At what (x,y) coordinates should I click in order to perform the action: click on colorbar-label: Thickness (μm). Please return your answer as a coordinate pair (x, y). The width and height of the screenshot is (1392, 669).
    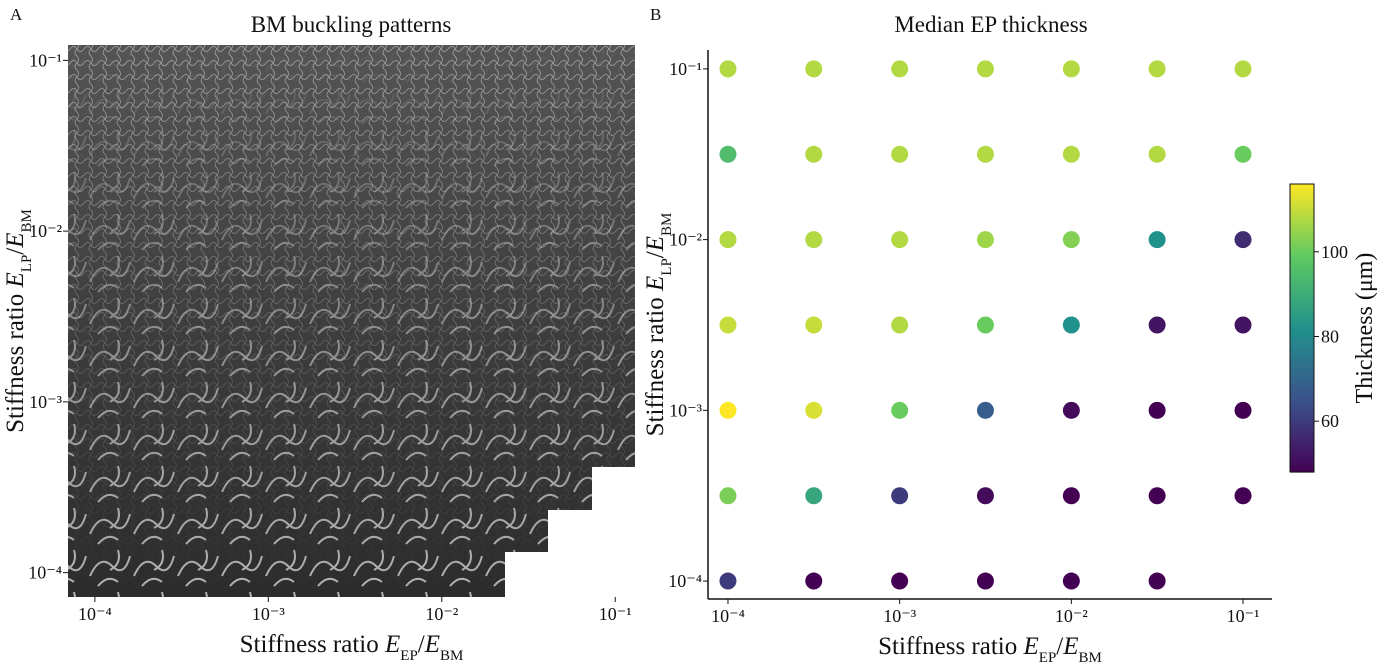
    Looking at the image, I should click on (1365, 328).